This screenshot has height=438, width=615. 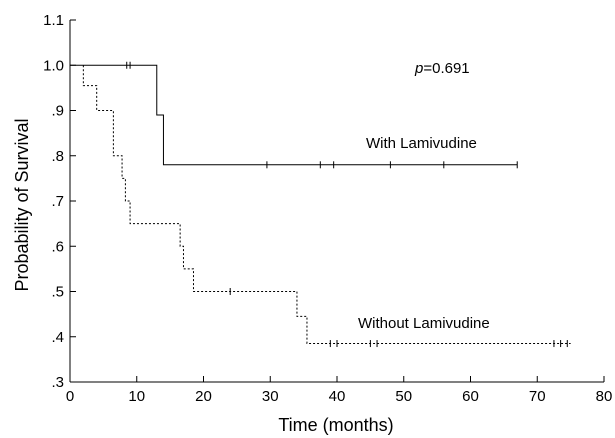 I want to click on x-tick-label: 80, so click(x=604, y=396).